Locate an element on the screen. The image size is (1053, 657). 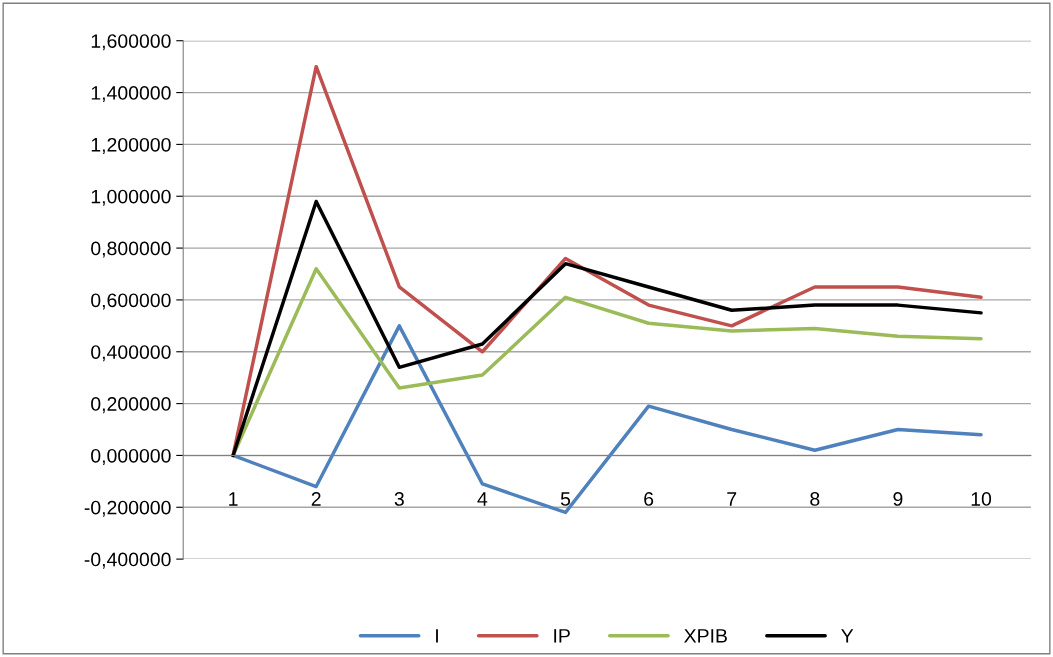
legend-label: XPIB is located at coordinates (705, 636).